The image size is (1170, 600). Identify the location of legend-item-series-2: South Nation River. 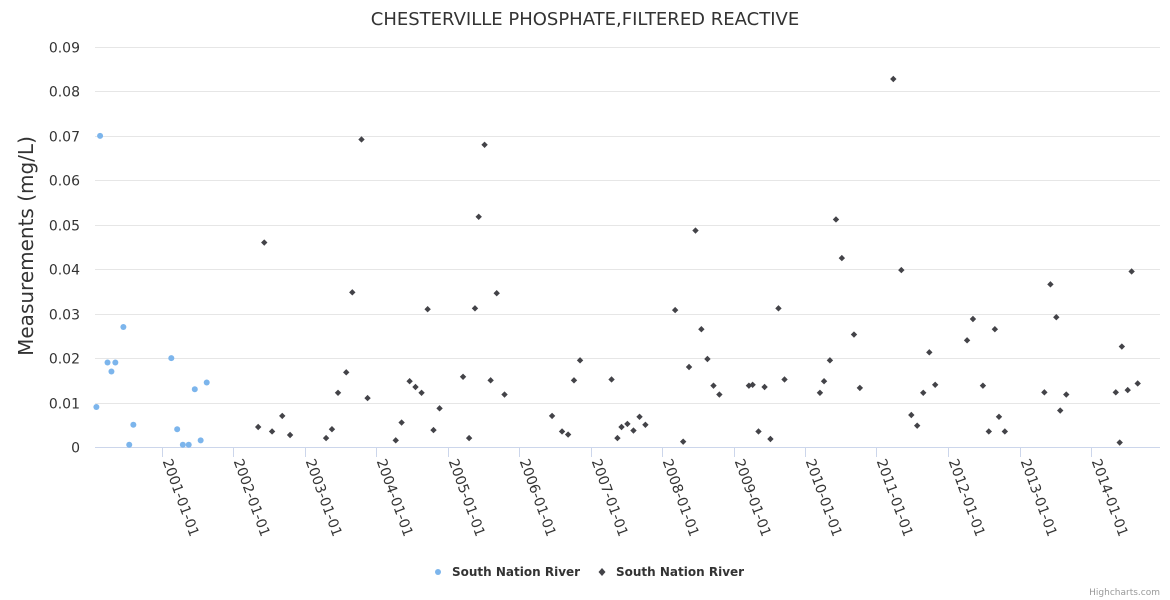
(671, 572).